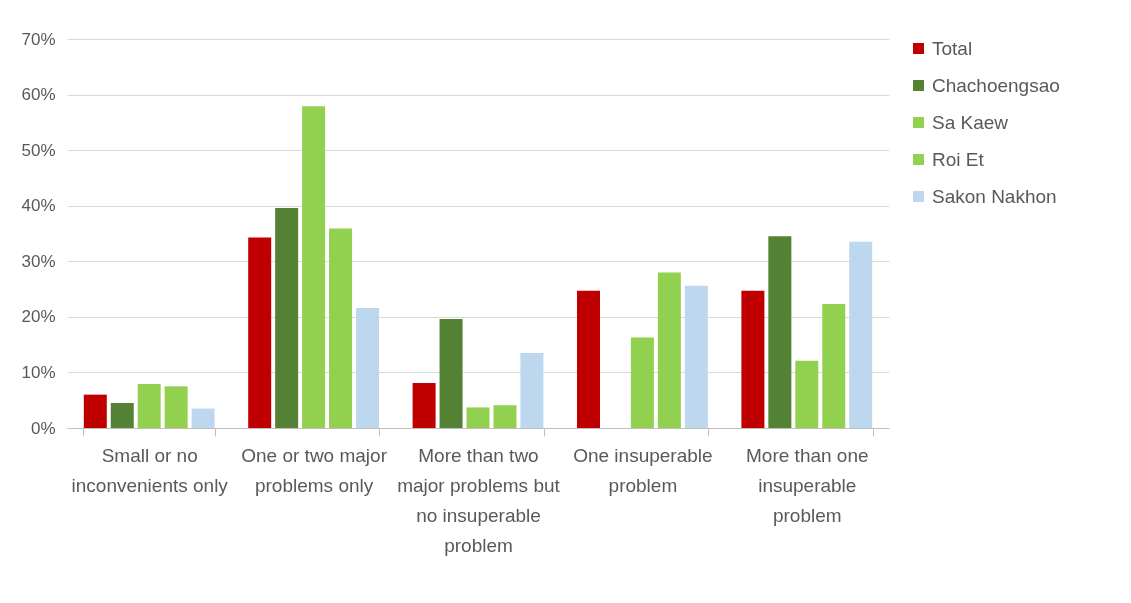  Describe the element at coordinates (996, 85) in the screenshot. I see `legend-label: Chachoengsao` at that location.